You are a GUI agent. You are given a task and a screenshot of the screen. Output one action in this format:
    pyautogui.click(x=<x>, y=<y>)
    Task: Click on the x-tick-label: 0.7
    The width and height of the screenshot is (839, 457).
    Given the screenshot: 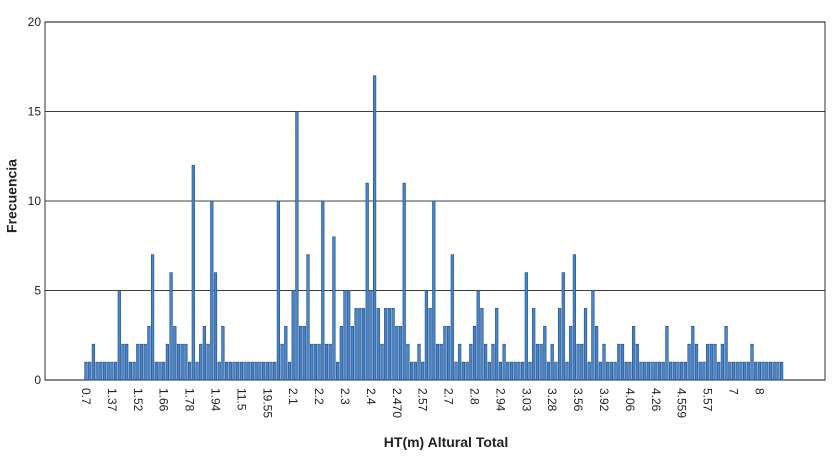 What is the action you would take?
    pyautogui.click(x=86, y=396)
    